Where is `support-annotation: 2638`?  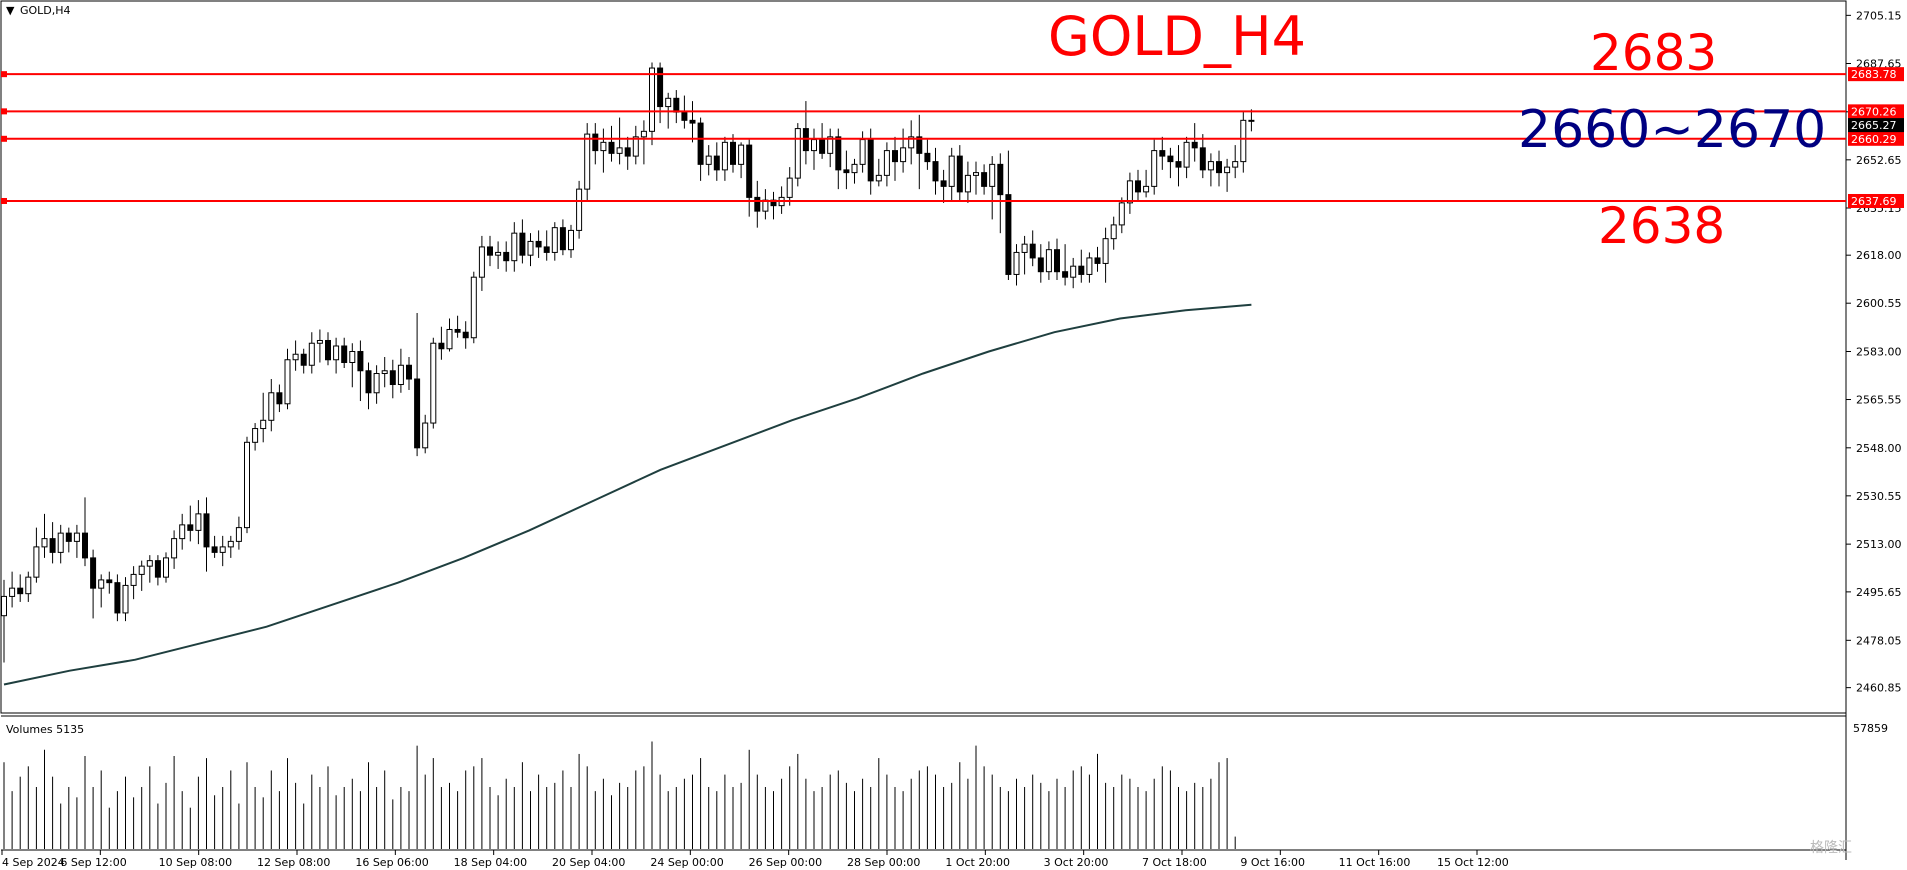
support-annotation: 2638 is located at coordinates (1661, 226).